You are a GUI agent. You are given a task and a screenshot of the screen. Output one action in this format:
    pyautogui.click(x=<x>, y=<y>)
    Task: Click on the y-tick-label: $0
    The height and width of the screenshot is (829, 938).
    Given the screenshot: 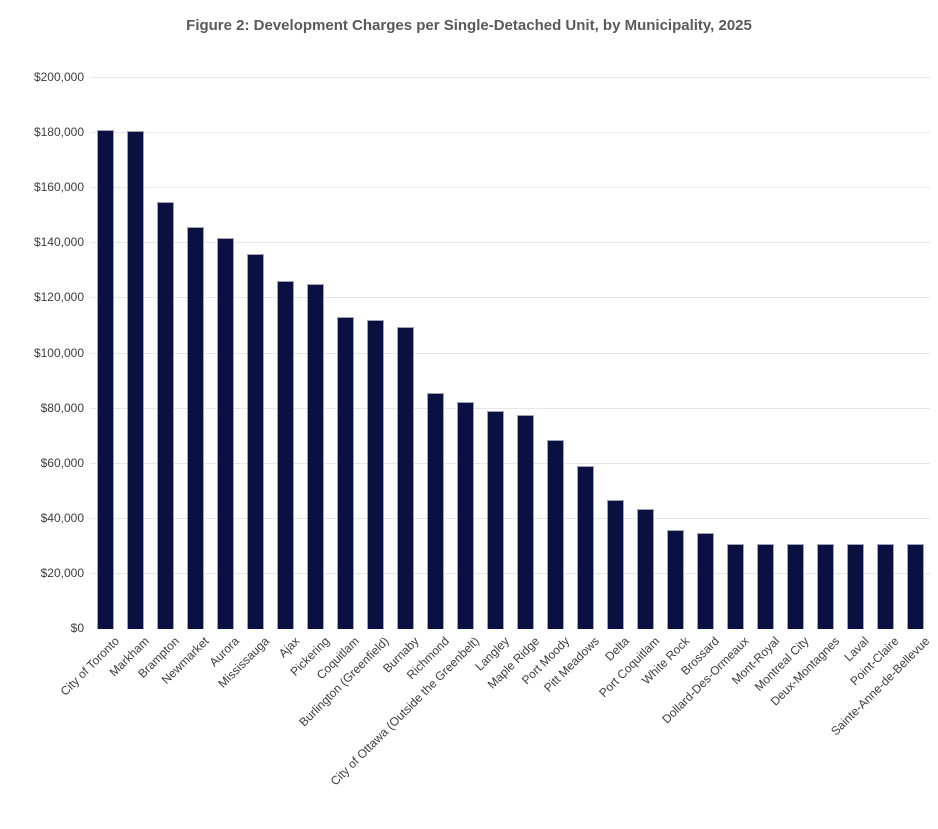 What is the action you would take?
    pyautogui.click(x=77, y=628)
    